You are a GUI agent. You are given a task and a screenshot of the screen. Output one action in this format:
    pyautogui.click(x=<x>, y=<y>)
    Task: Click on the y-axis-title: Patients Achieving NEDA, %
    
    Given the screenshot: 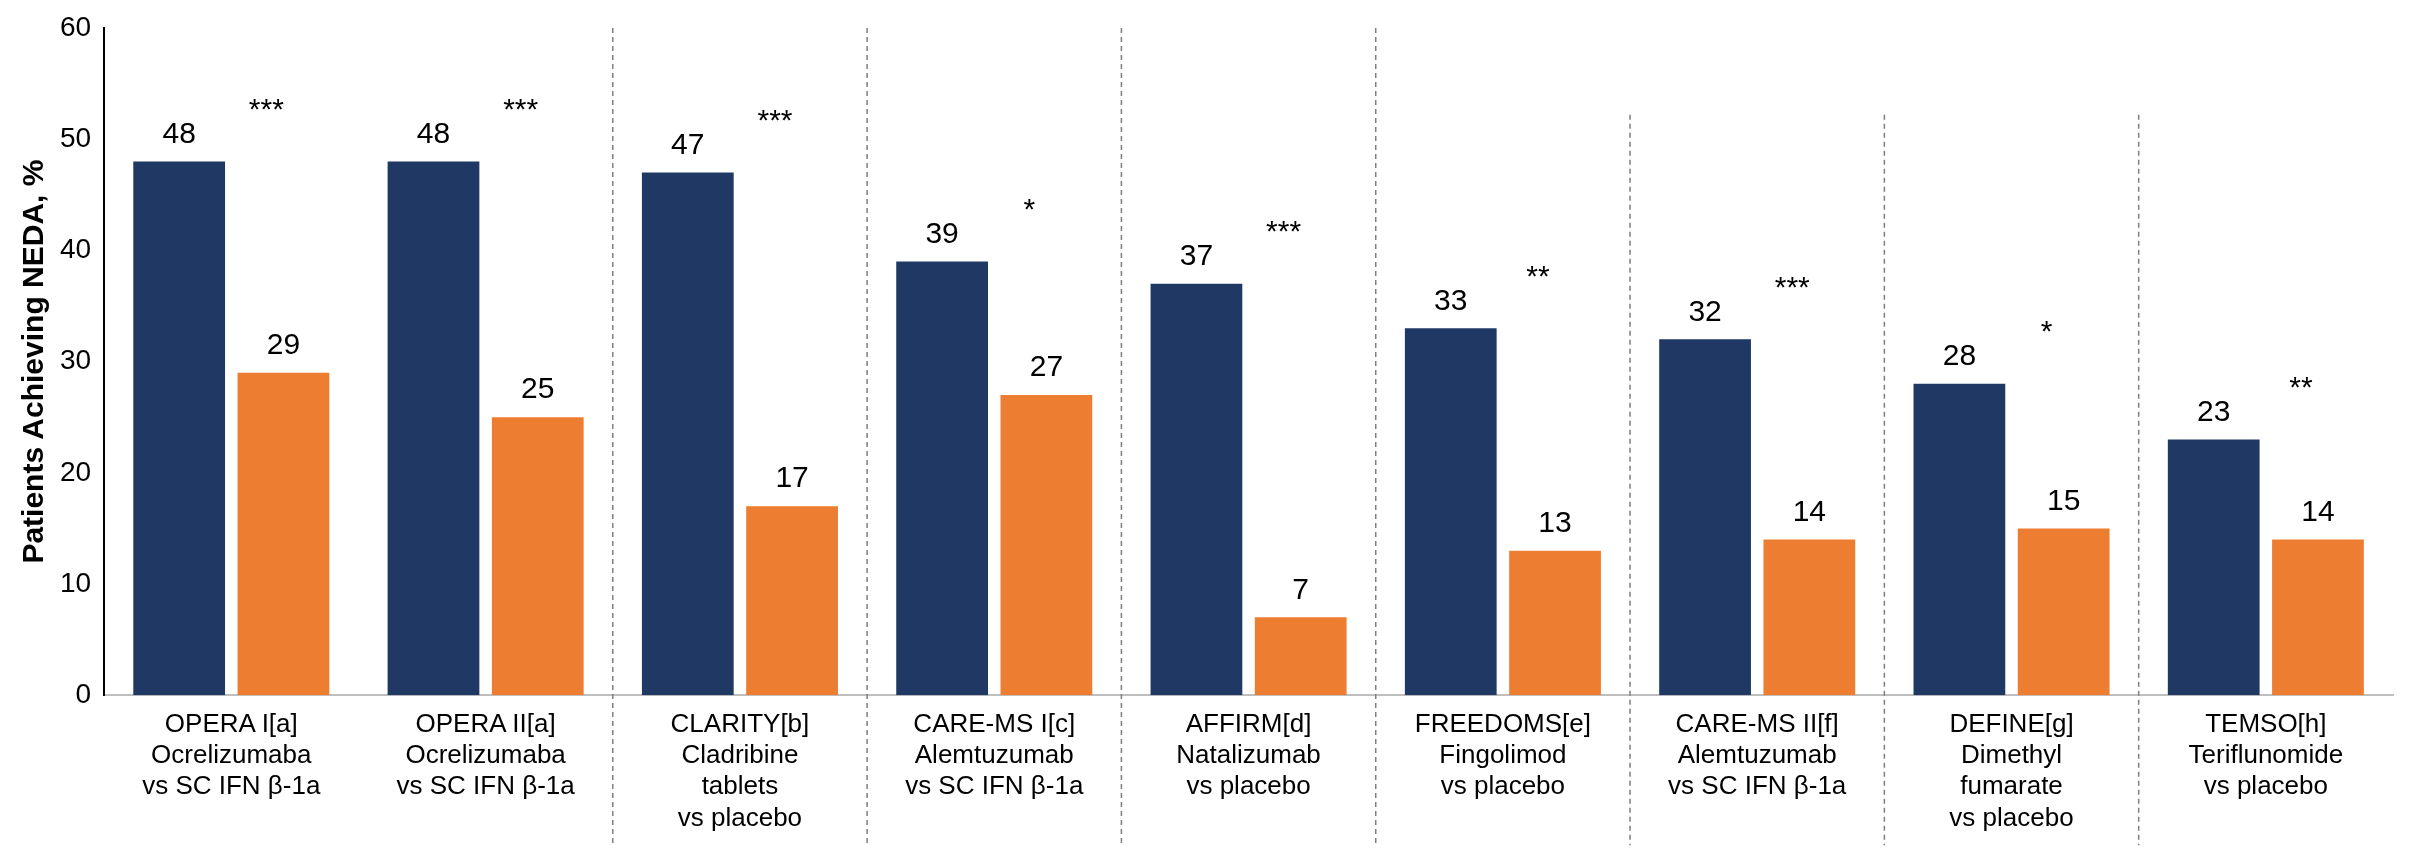 What is the action you would take?
    pyautogui.click(x=33, y=361)
    